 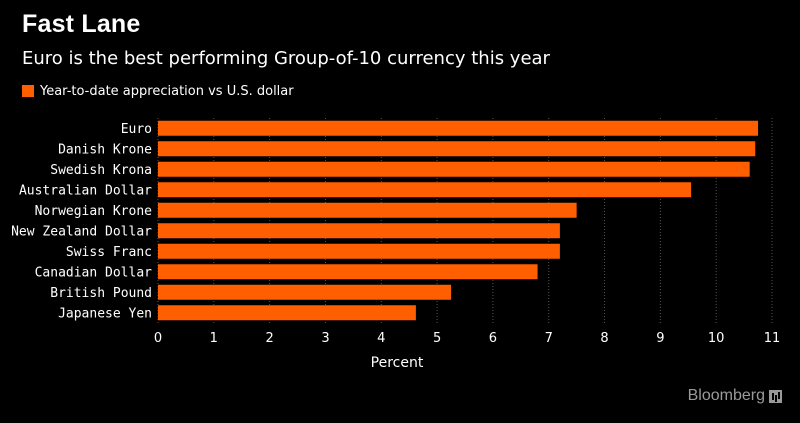 I want to click on x-tick-label: 4, so click(x=381, y=338).